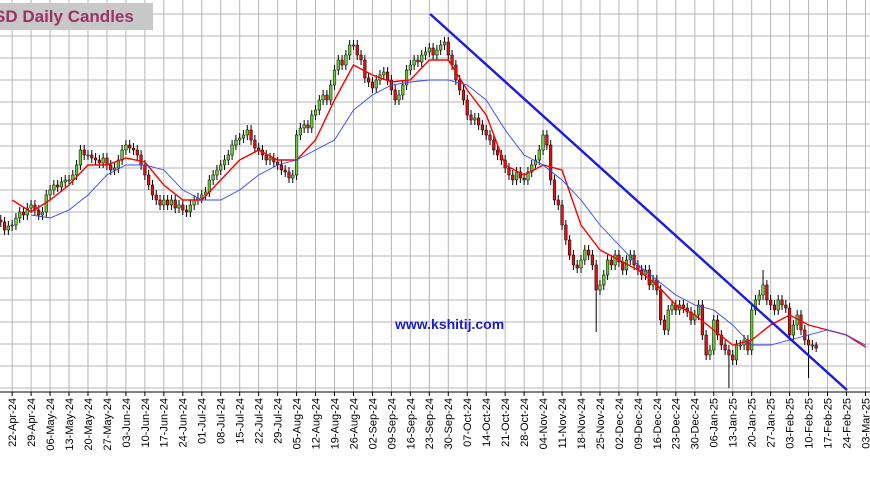 This screenshot has width=870, height=492. I want to click on x-tick-label: 17-Jun-24, so click(165, 423).